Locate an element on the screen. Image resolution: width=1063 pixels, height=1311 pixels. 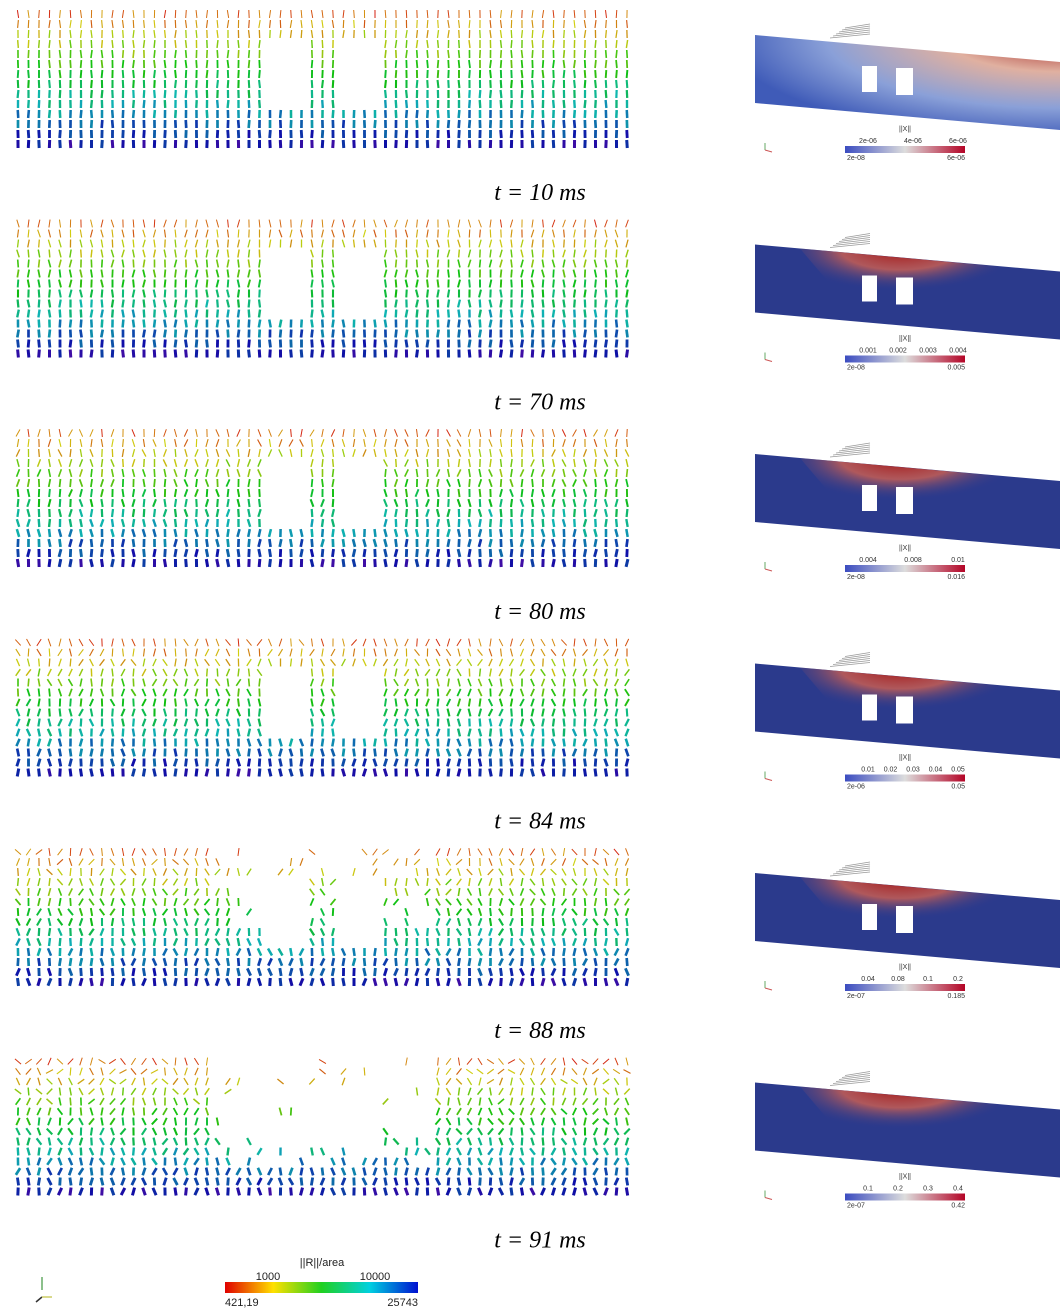
window is located at coordinates (904, 81).